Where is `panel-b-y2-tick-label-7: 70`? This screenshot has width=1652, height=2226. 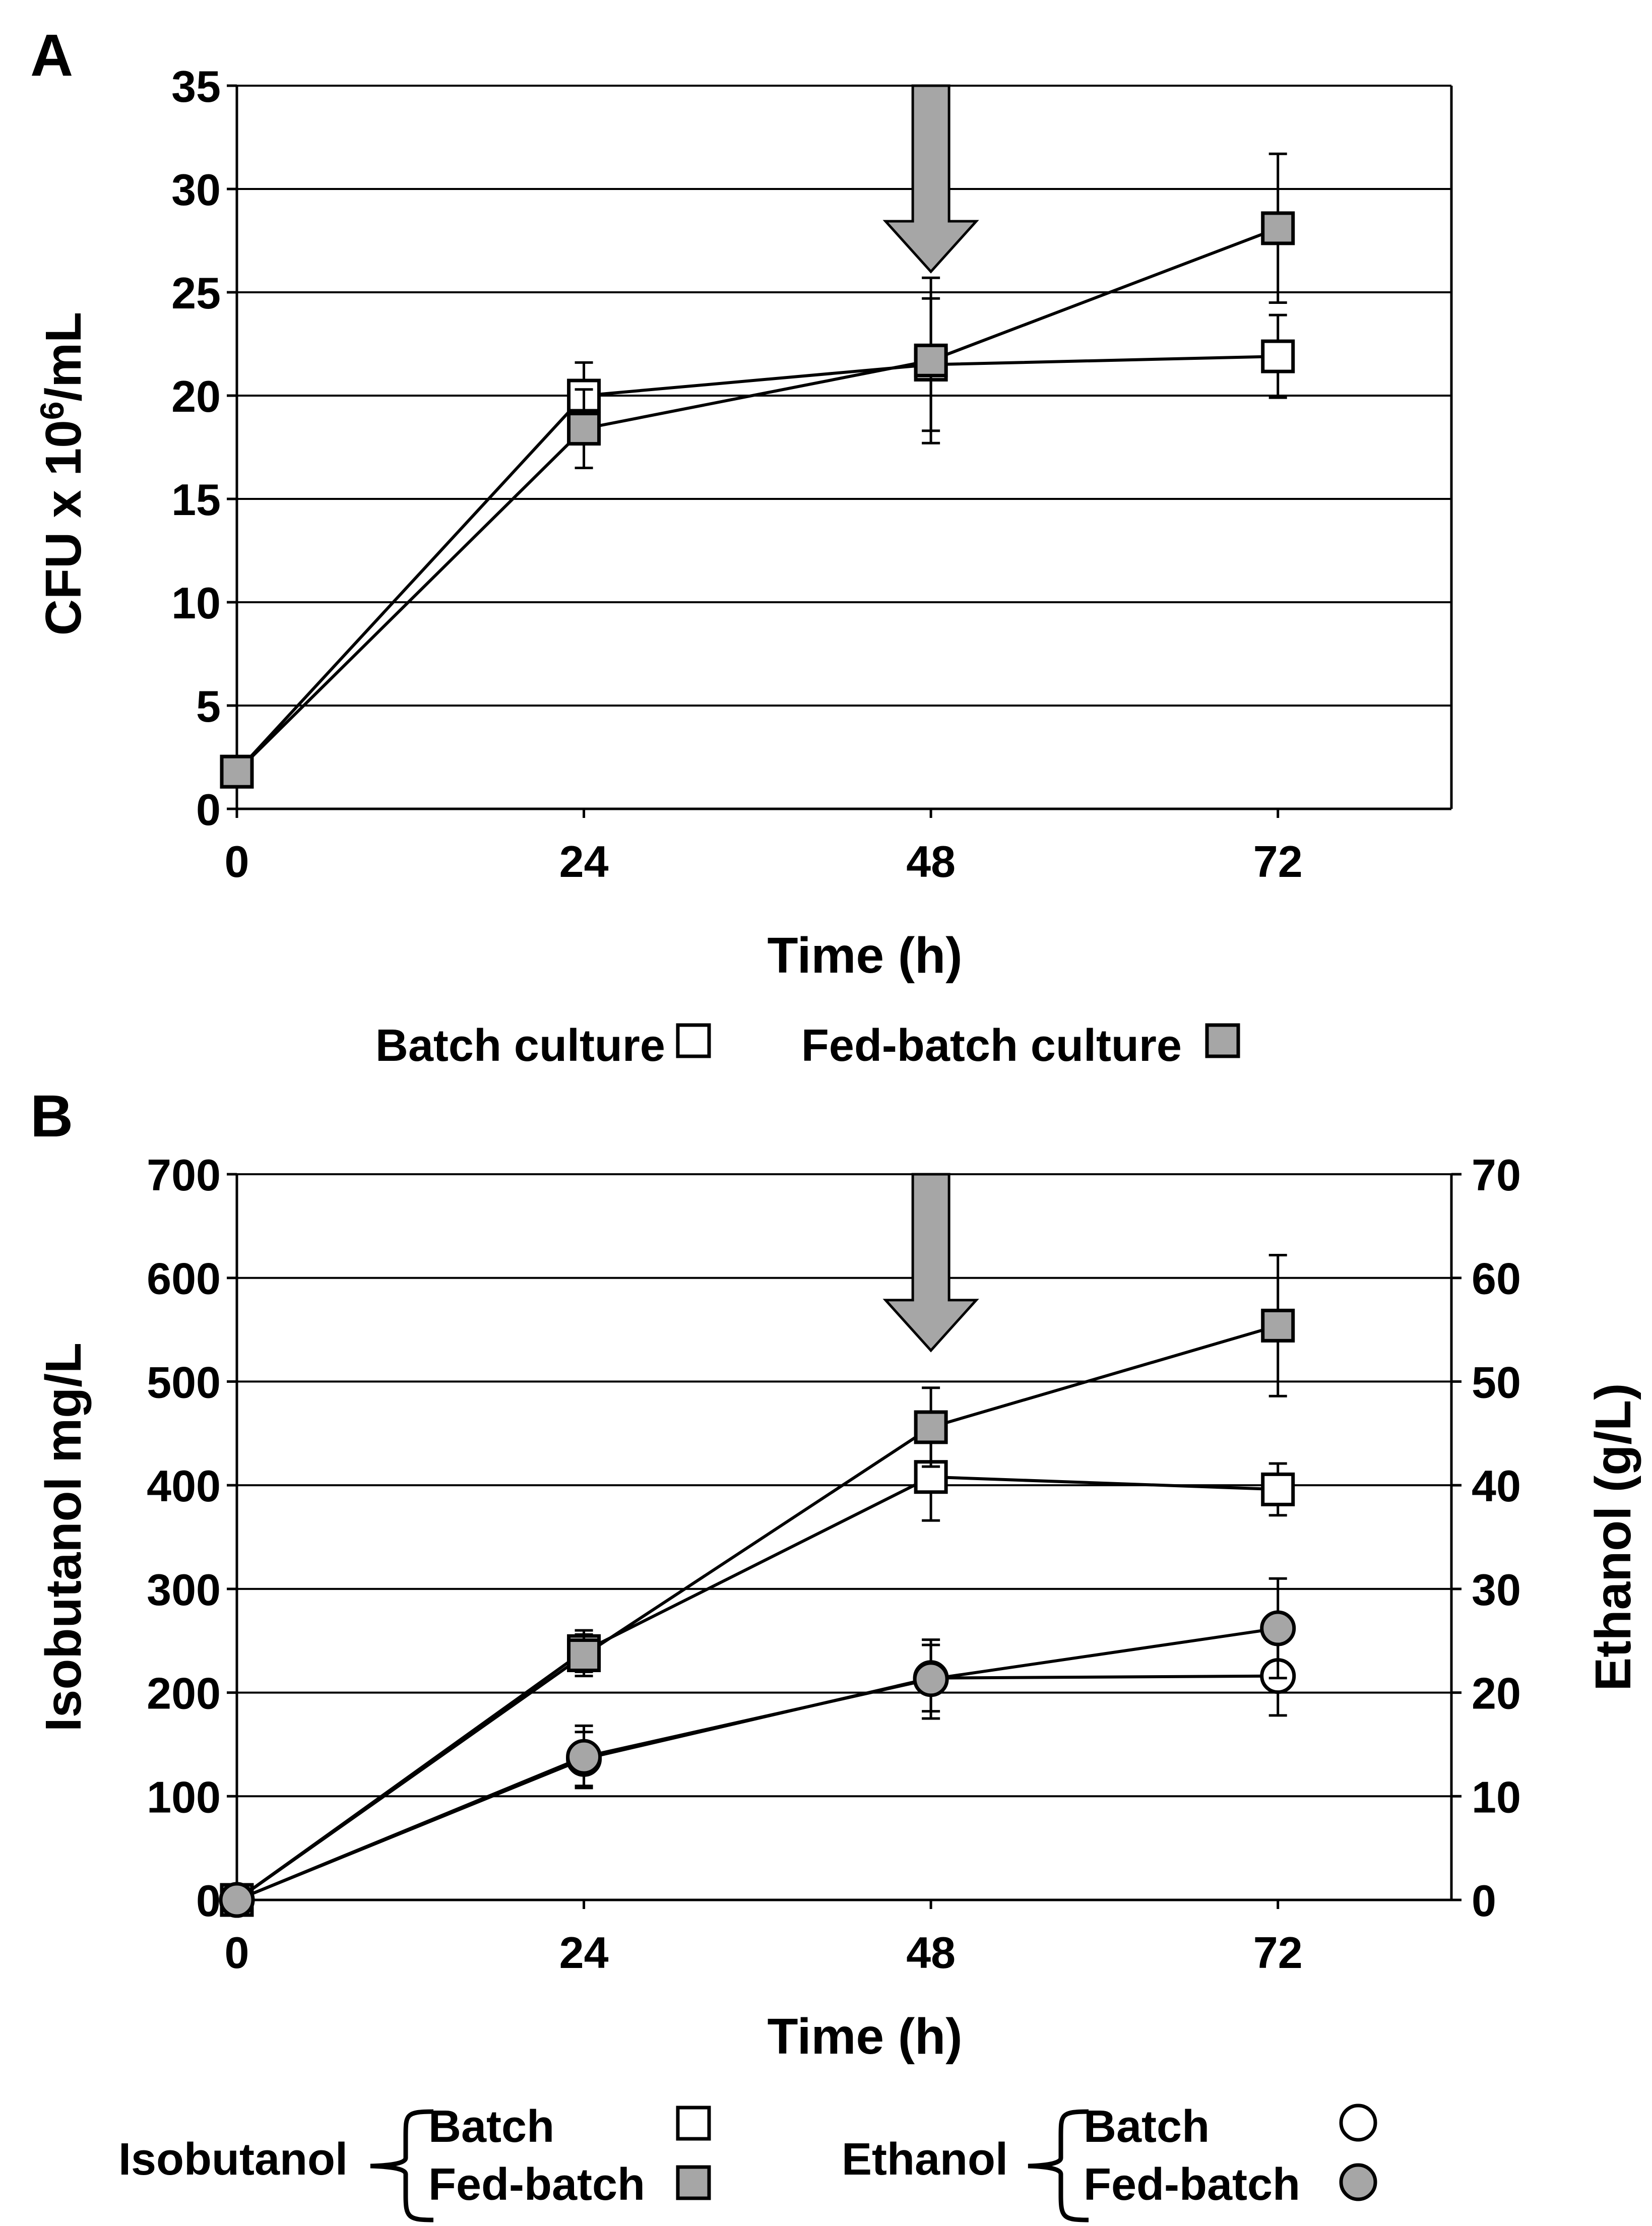
panel-b-y2-tick-label-7: 70 is located at coordinates (1496, 1175).